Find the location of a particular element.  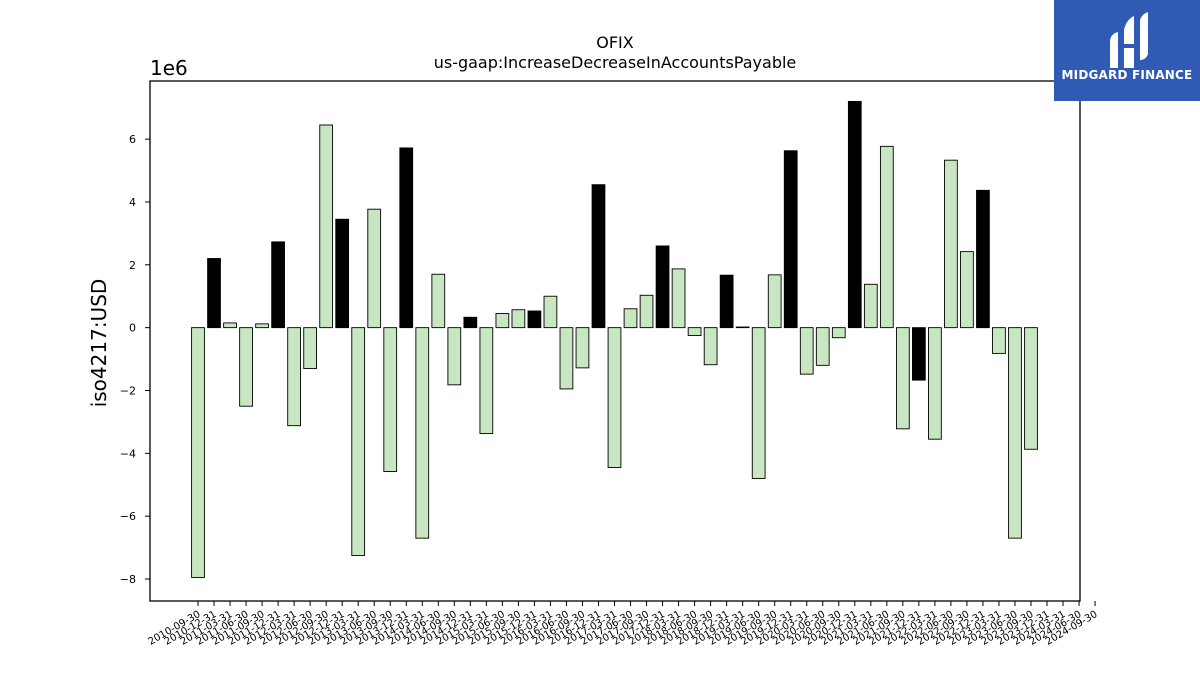

y-tick-label: −6 is located at coordinates (128, 516).